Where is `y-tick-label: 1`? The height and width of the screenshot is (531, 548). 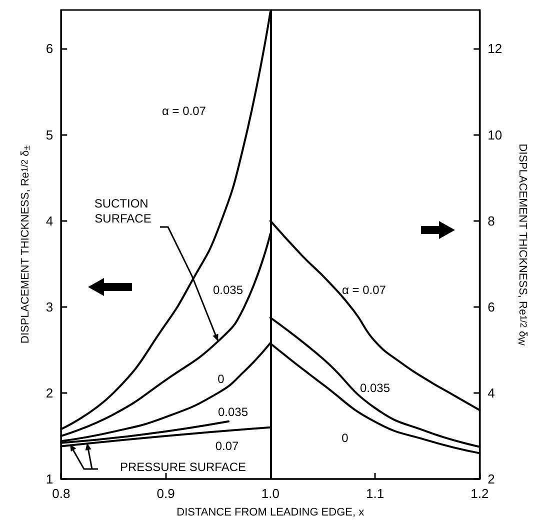
y-tick-label: 1 is located at coordinates (50, 479).